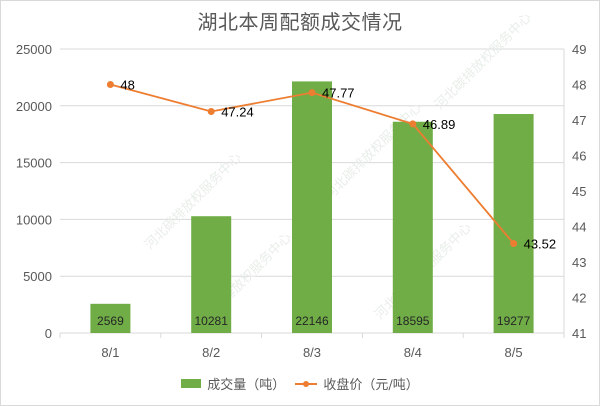 This screenshot has height=406, width=600. Describe the element at coordinates (34, 49) in the screenshot. I see `left-axis-tick-label: 25000` at that location.